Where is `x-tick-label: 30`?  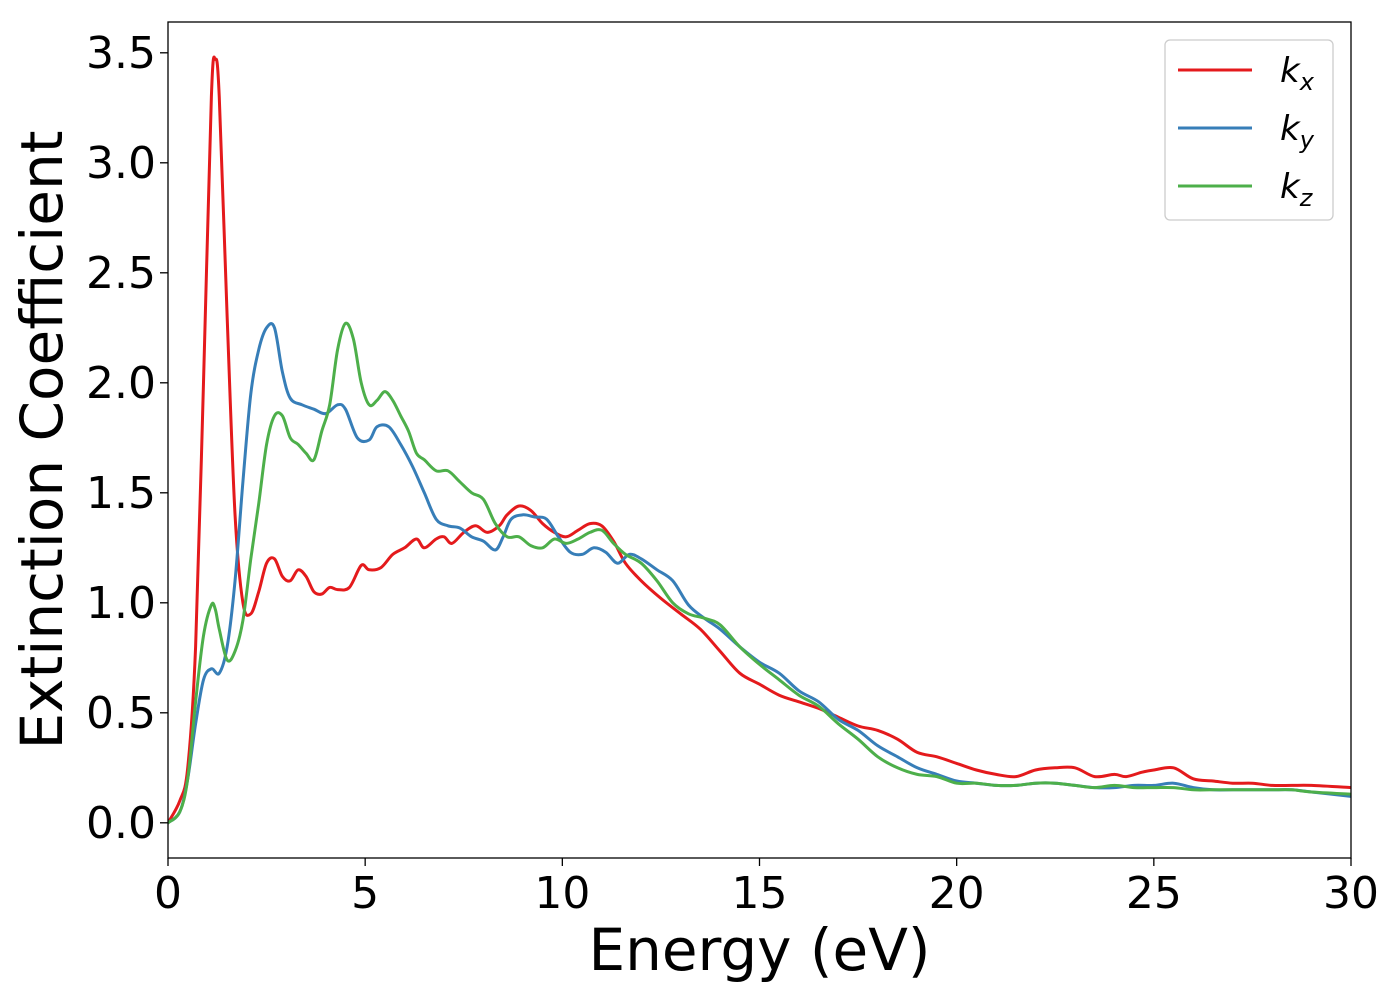 x-tick-label: 30 is located at coordinates (1351, 893).